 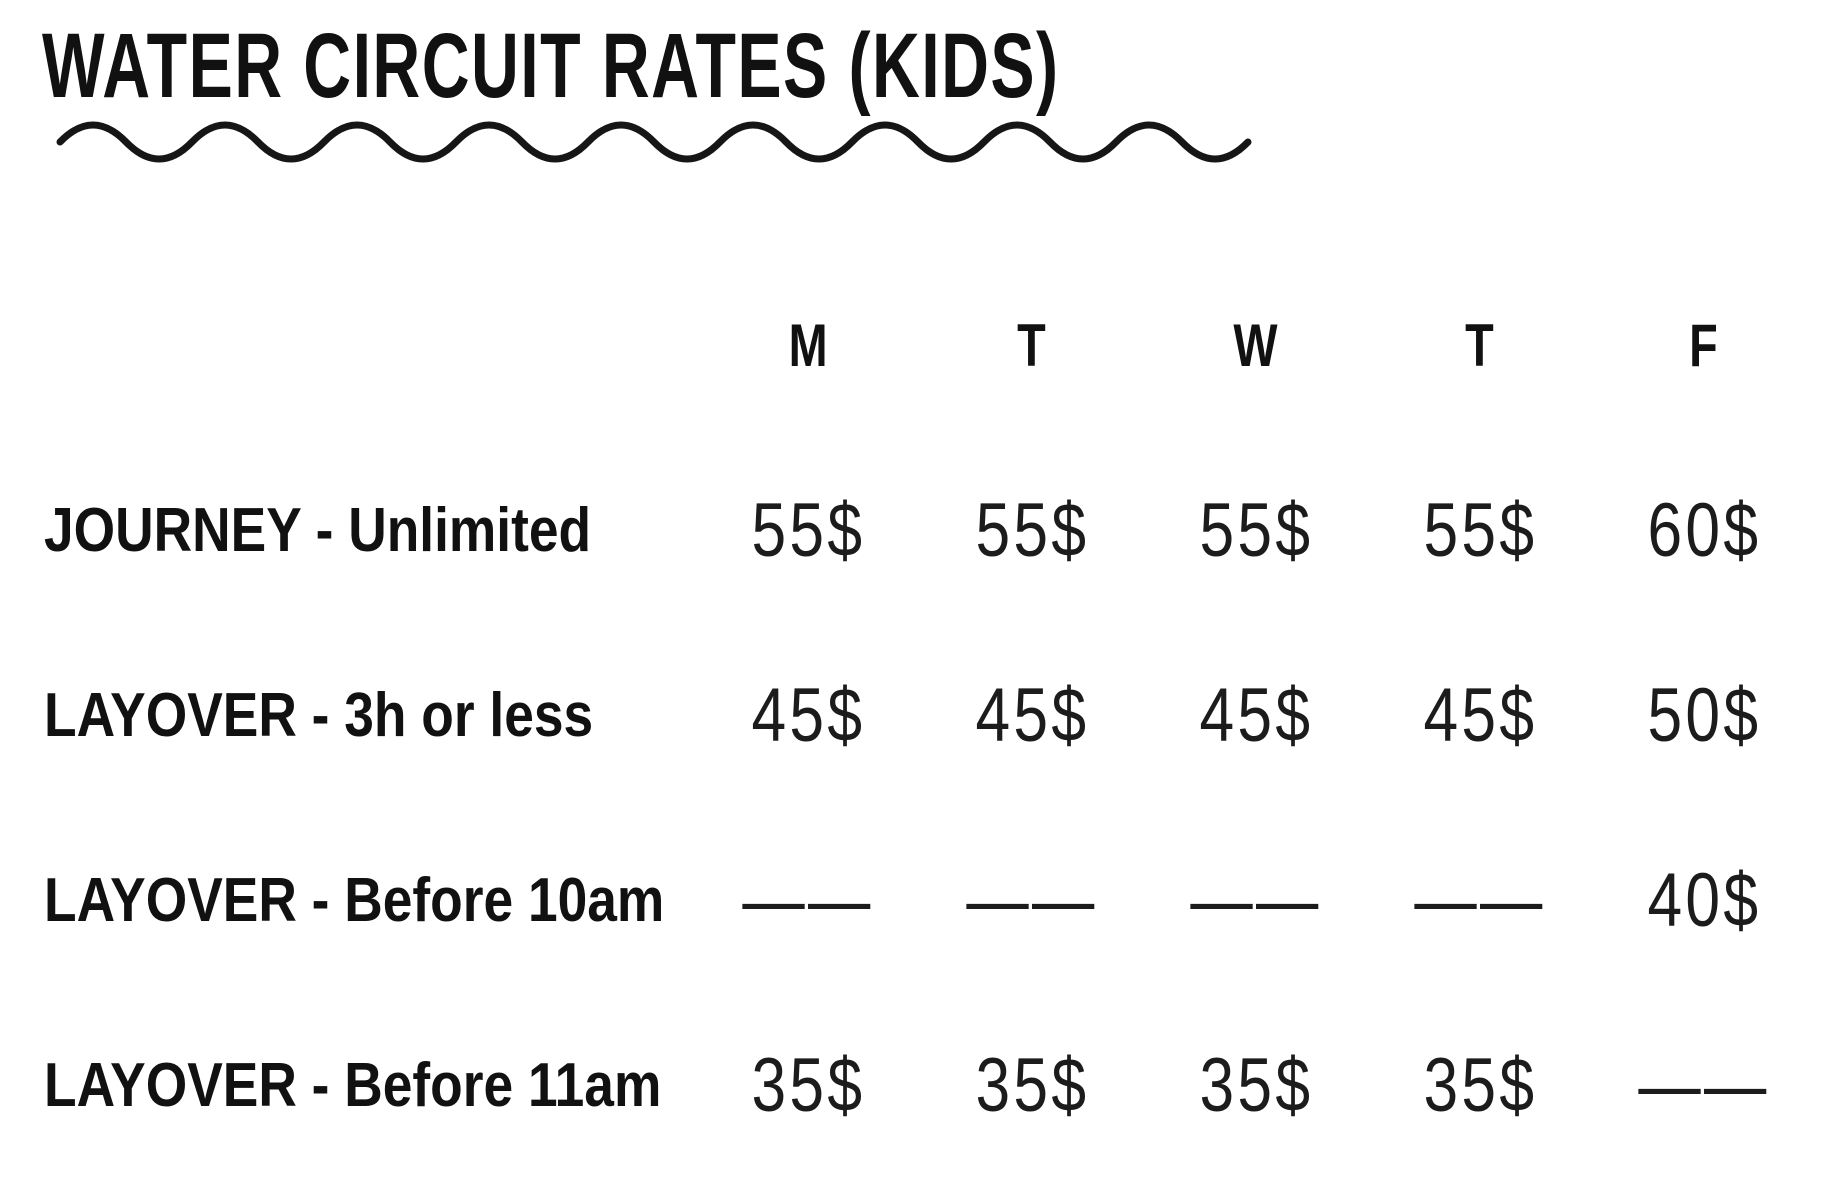 I want to click on day-header-tuesday: T, so click(x=1032, y=345).